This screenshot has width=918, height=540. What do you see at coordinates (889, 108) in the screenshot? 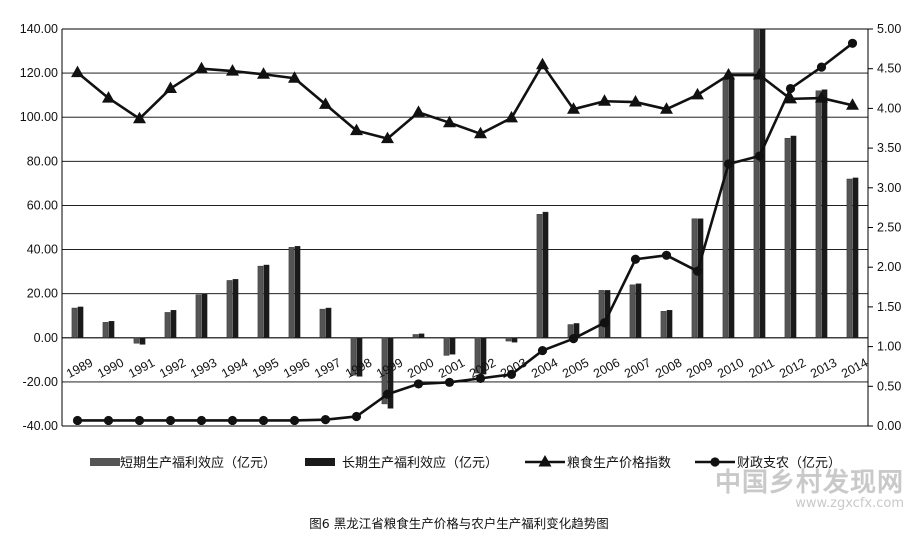
I see `y-right-tick-label: 4.00` at bounding box center [889, 108].